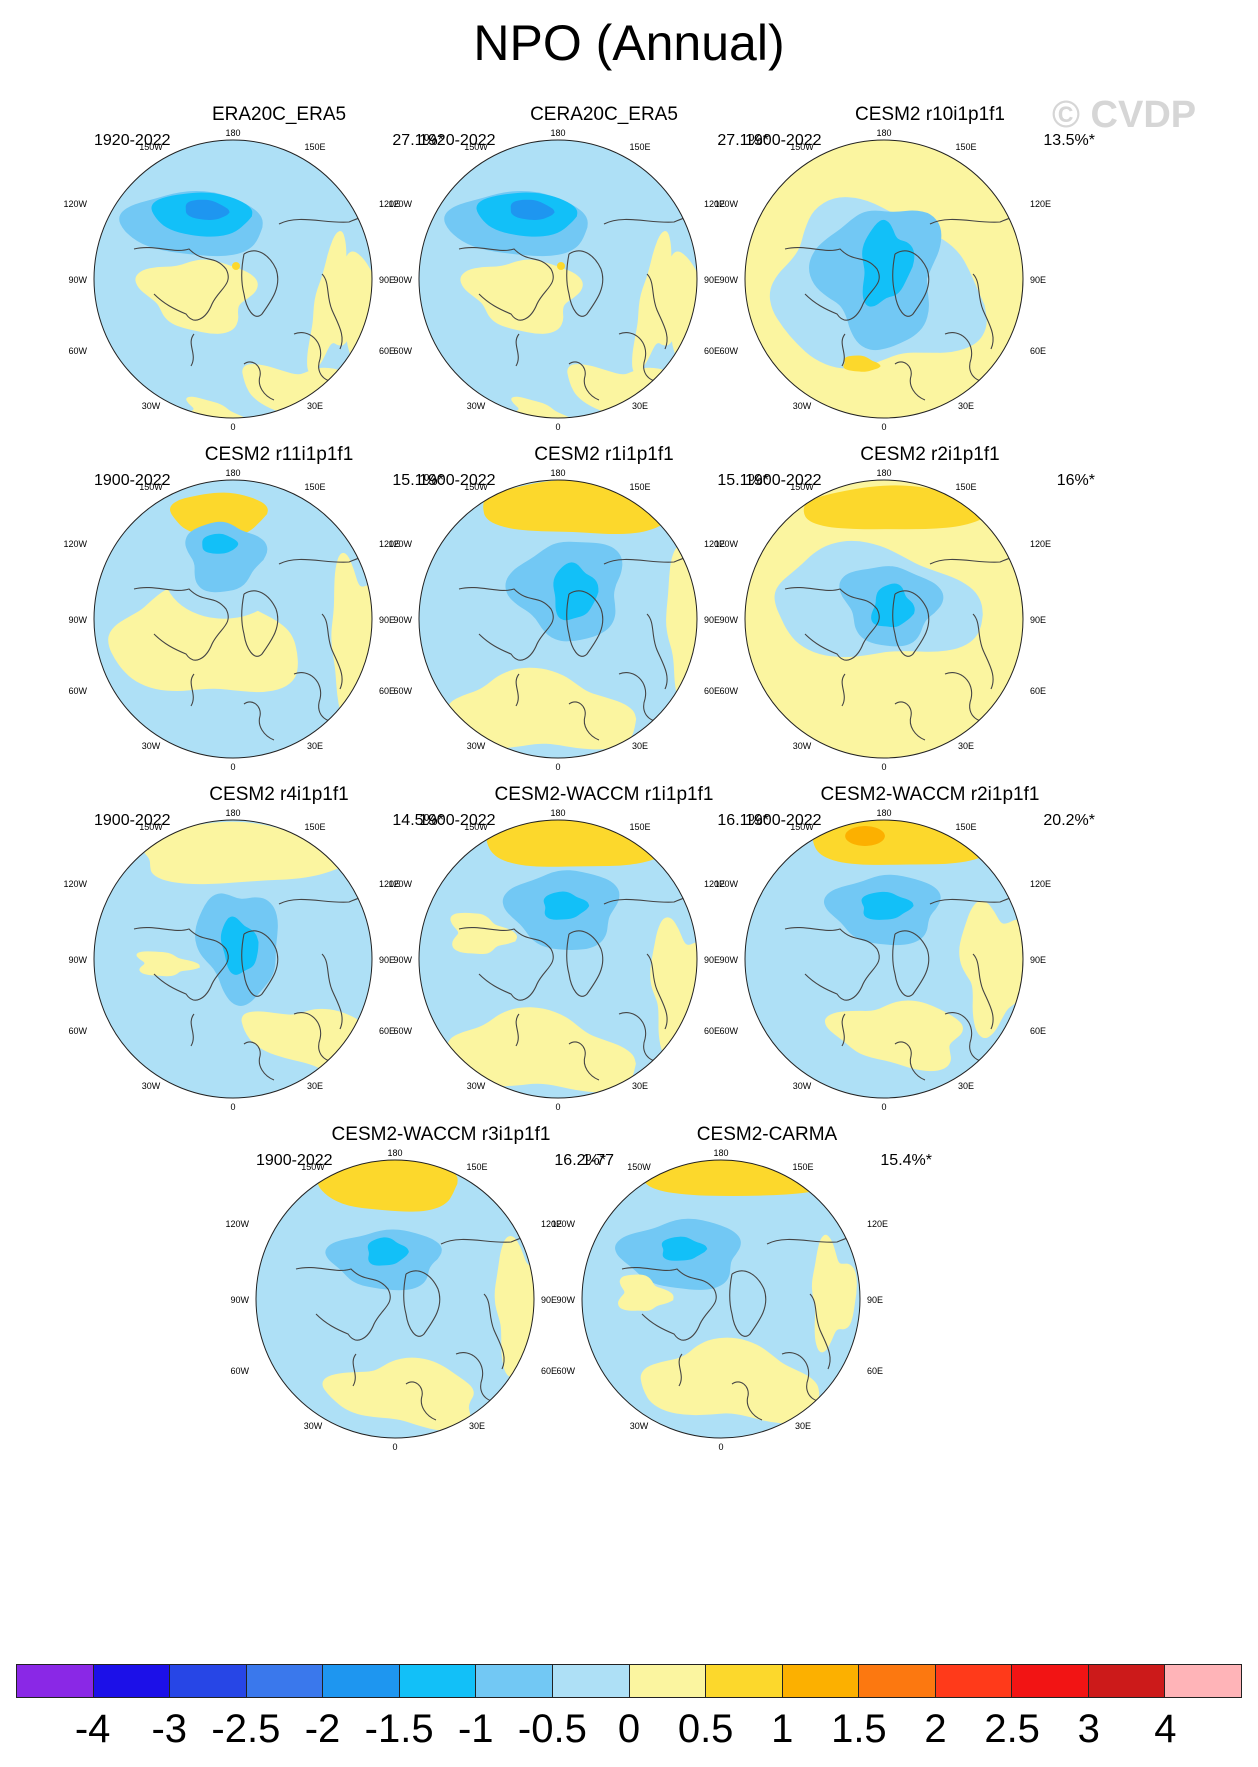 This screenshot has height=1767, width=1258. Describe the element at coordinates (441, 1134) in the screenshot. I see `panel-title: CESM2-WACCM r3i1p1f1` at that location.